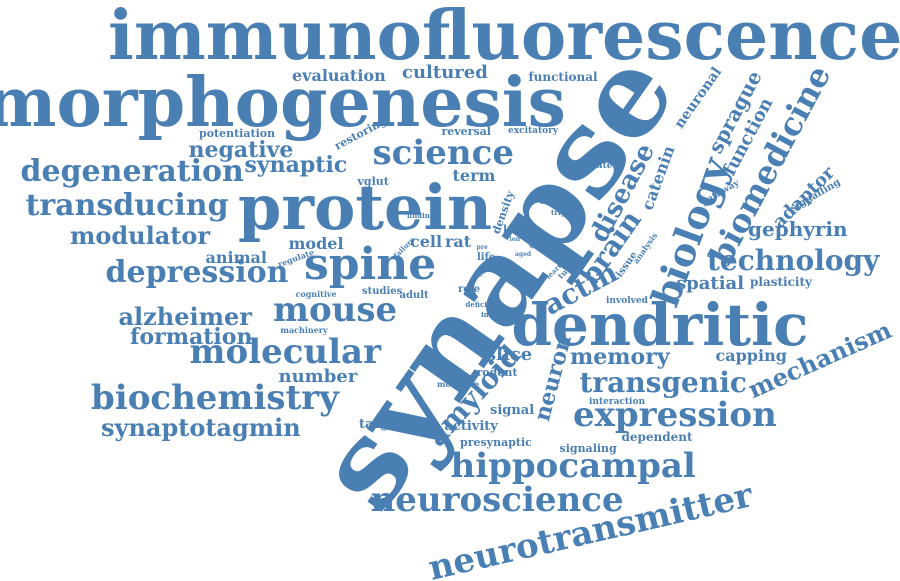 This screenshot has width=900, height=581. What do you see at coordinates (236, 257) in the screenshot?
I see `word-animal: animal` at bounding box center [236, 257].